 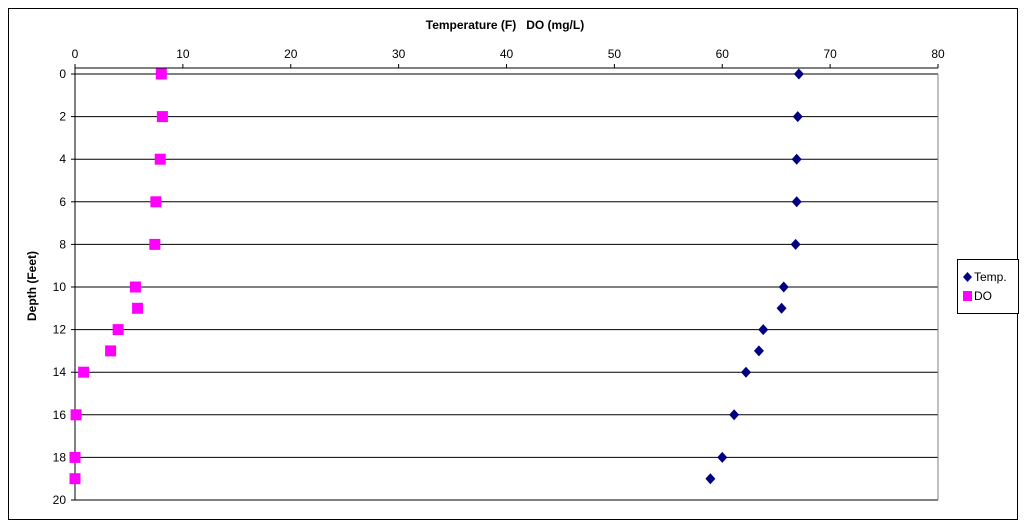 I want to click on x-tick-label-8: 80, so click(x=938, y=54).